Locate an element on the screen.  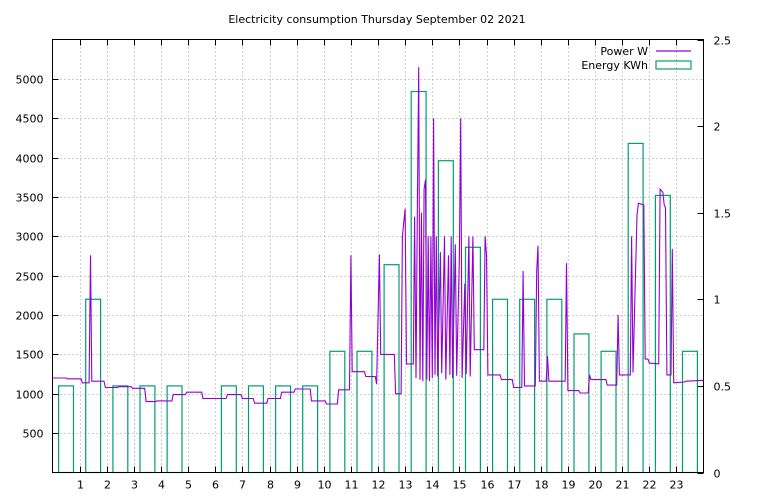
x-tick-label: 14 is located at coordinates (433, 485).